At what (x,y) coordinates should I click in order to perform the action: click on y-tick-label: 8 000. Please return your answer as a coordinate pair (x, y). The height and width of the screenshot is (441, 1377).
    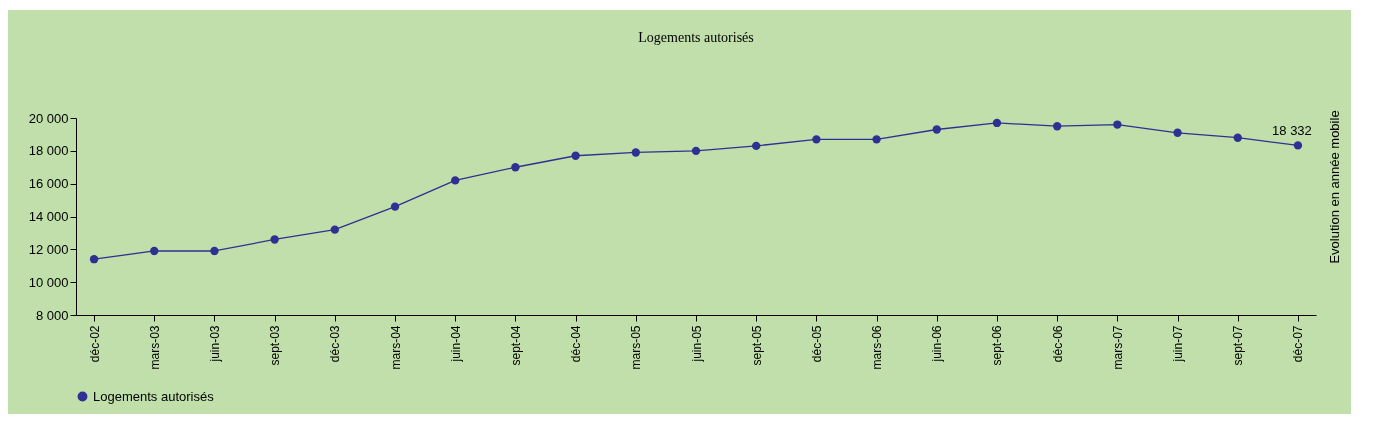
    Looking at the image, I should click on (52, 315).